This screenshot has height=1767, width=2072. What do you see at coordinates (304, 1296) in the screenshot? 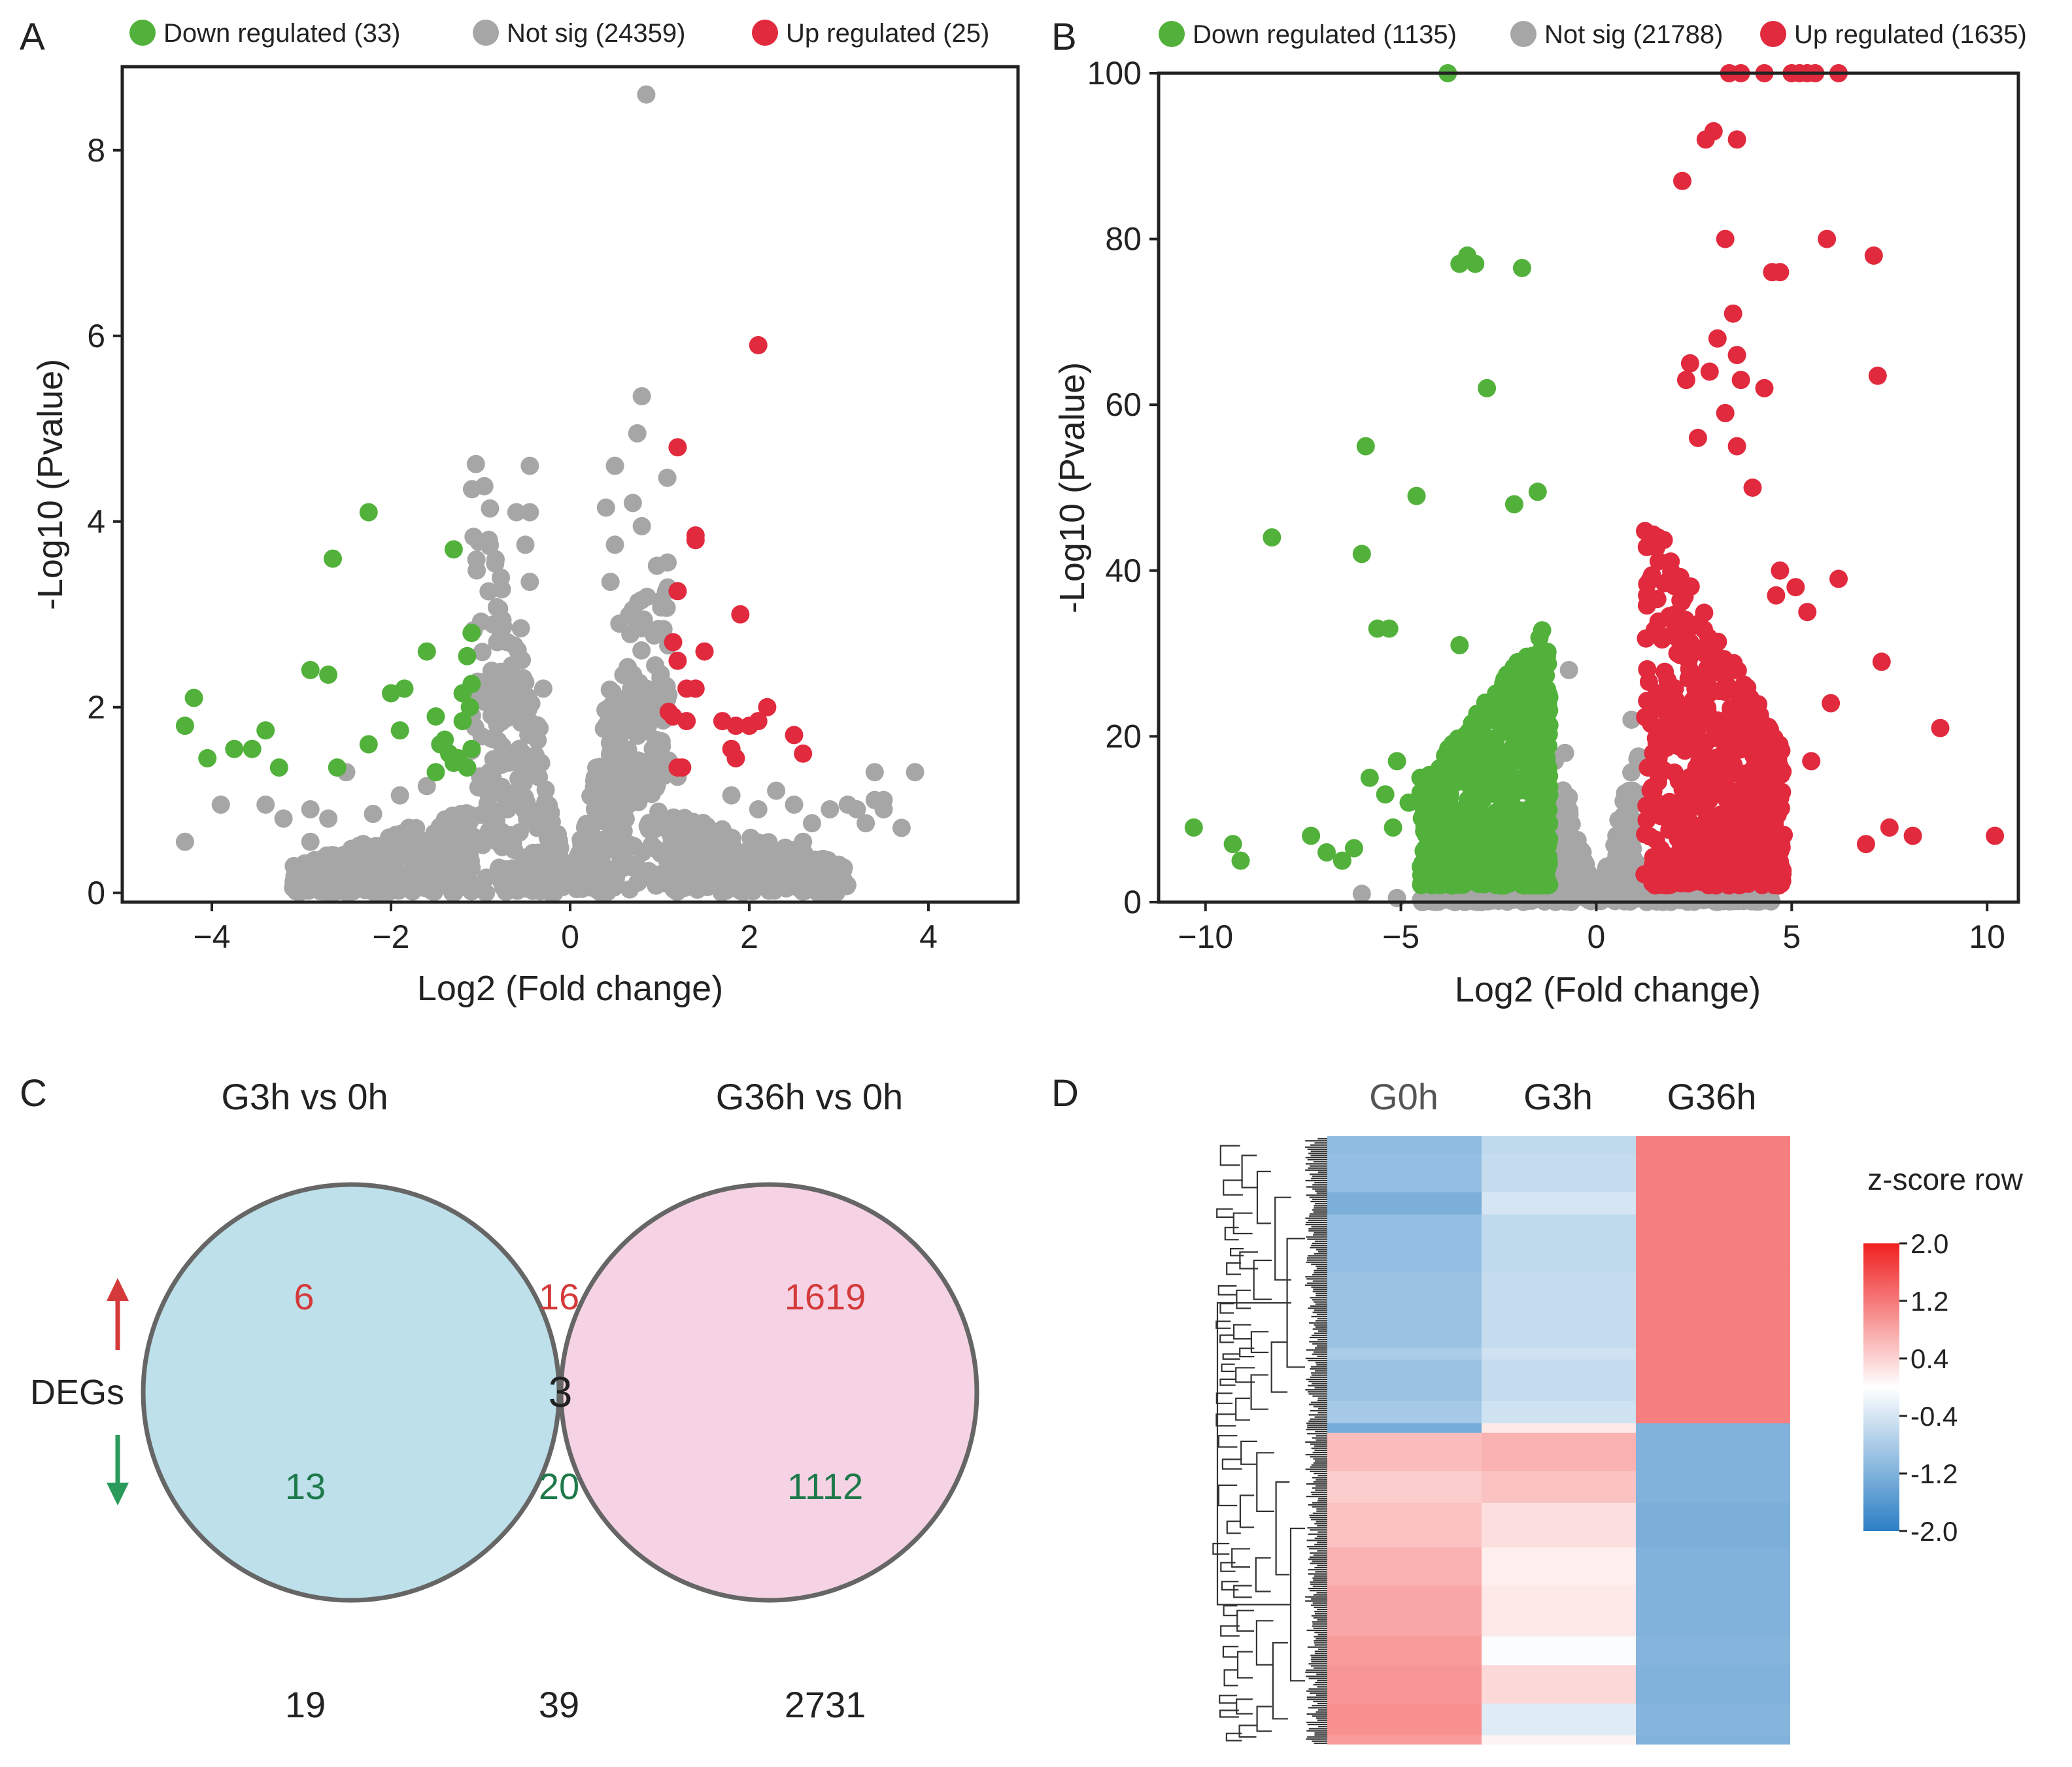
I see `venn-left-up-count: 6` at bounding box center [304, 1296].